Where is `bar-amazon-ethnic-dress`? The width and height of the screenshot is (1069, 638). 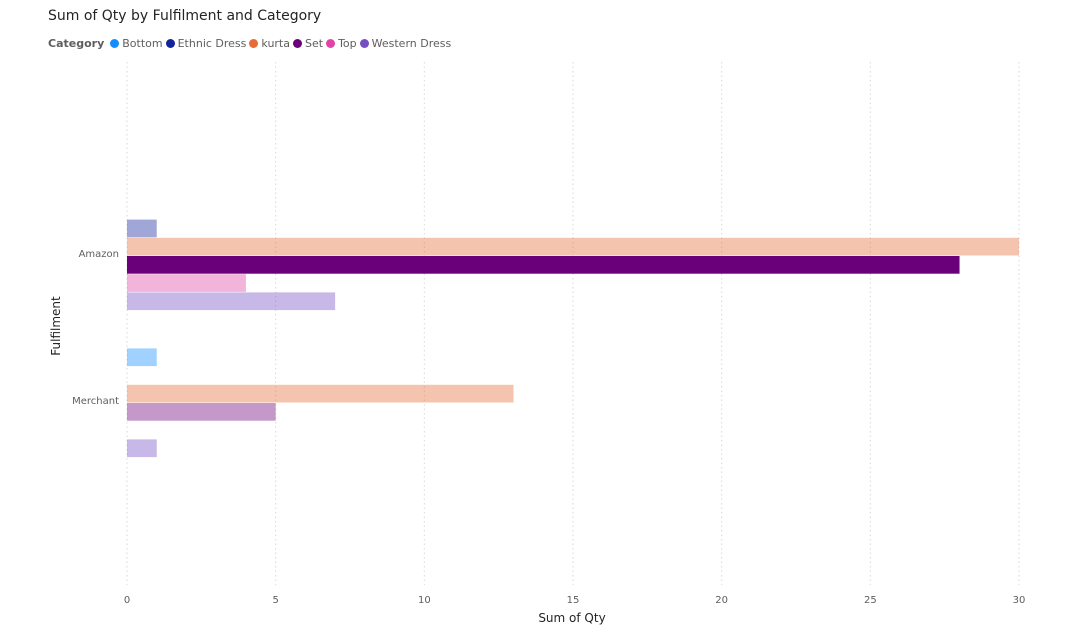 bar-amazon-ethnic-dress is located at coordinates (142, 228).